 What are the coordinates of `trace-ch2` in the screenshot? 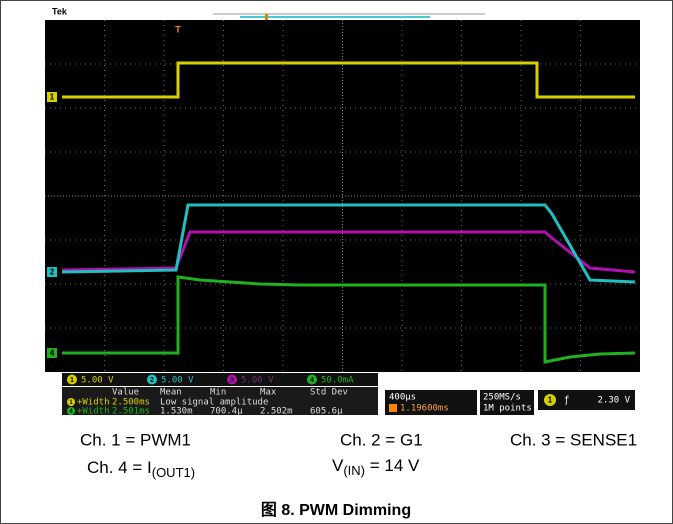 It's located at (348, 243).